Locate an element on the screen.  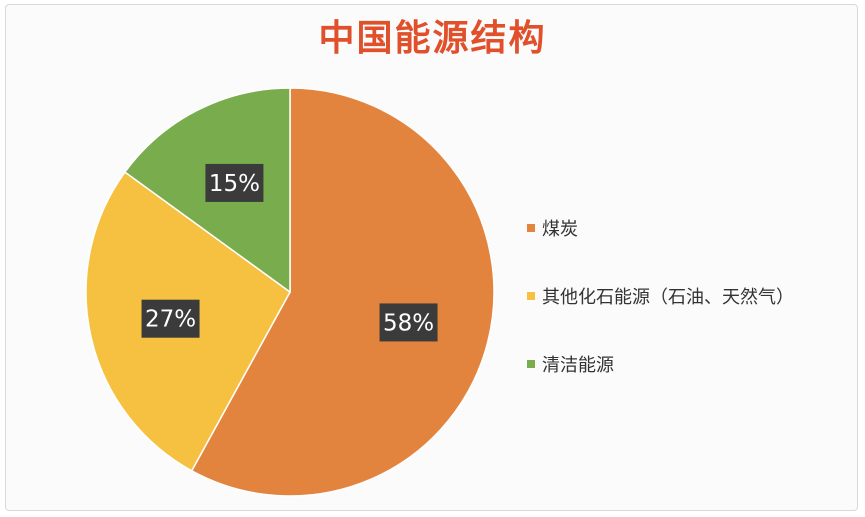
data-label: 15% is located at coordinates (234, 184).